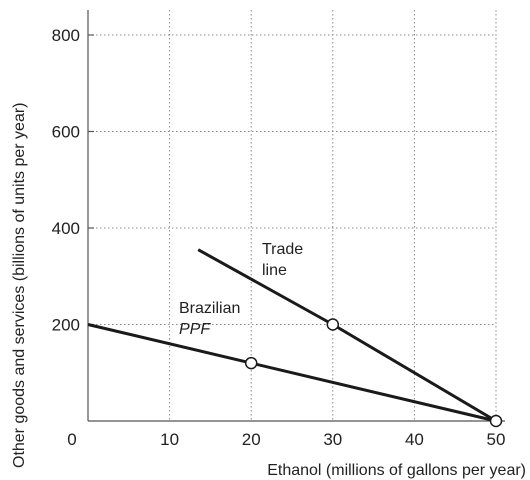  Describe the element at coordinates (66, 35) in the screenshot. I see `y-tick-label-800: 800` at that location.